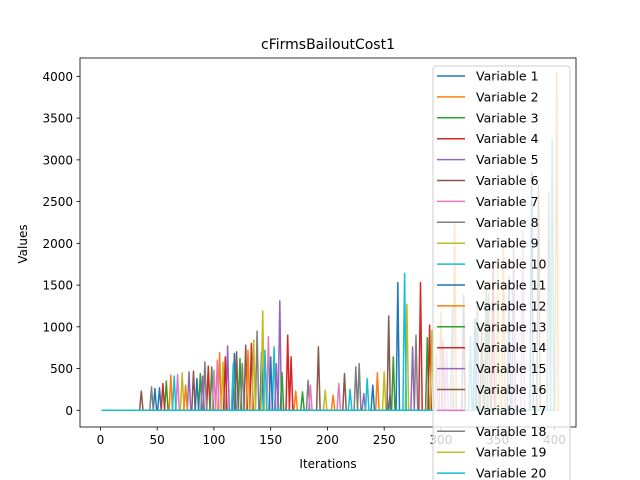 The width and height of the screenshot is (640, 480). What do you see at coordinates (23, 243) in the screenshot?
I see `y-axis-title: Values` at bounding box center [23, 243].